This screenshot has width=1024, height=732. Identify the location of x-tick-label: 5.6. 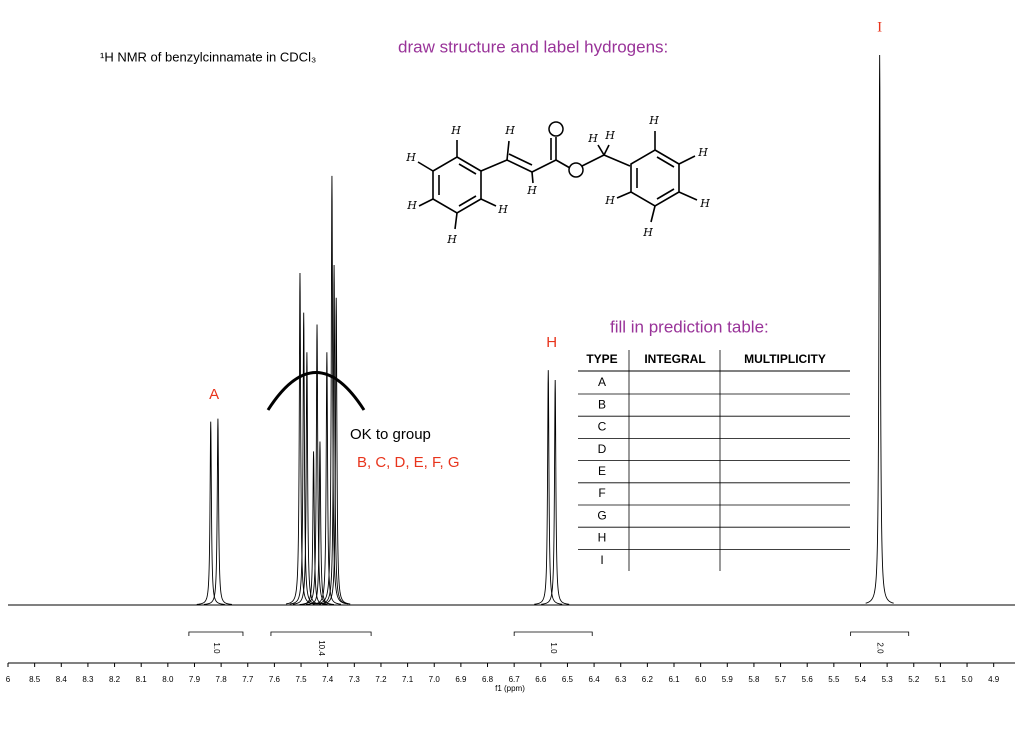
(808, 679).